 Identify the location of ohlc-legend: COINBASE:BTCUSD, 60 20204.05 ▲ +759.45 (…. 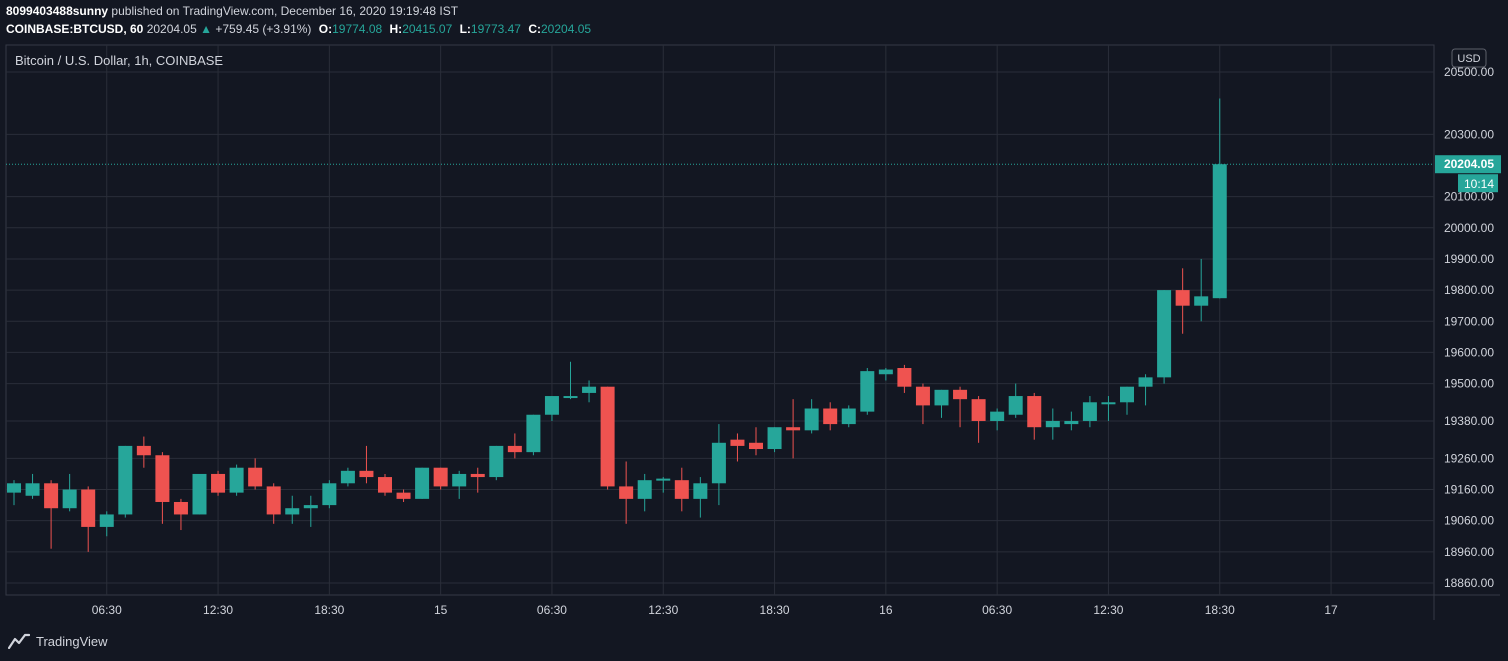
(298, 29).